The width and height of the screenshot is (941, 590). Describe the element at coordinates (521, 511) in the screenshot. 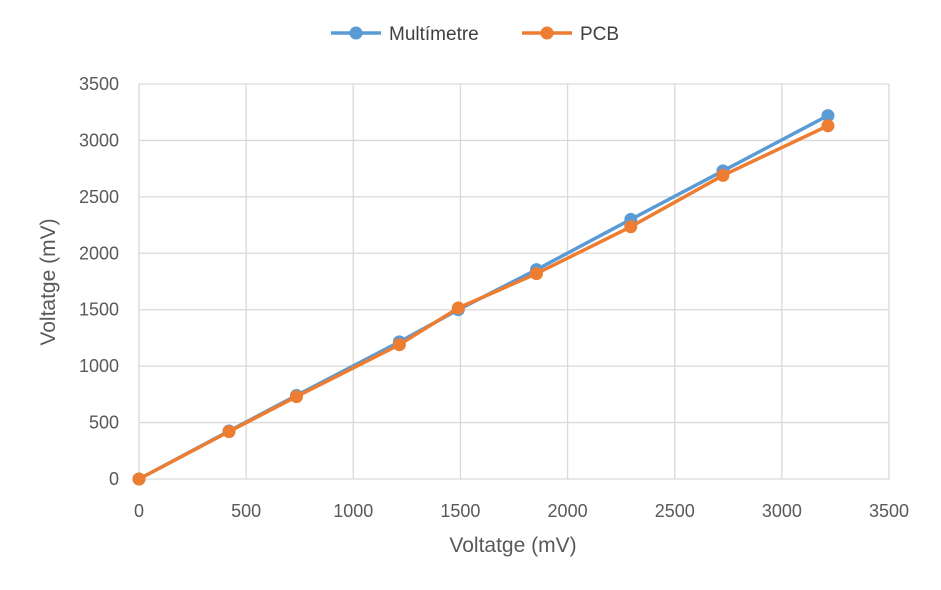

I see `x-axis-tick-labels: 0 500 1000 1500 2000 2500 3000 3500` at that location.